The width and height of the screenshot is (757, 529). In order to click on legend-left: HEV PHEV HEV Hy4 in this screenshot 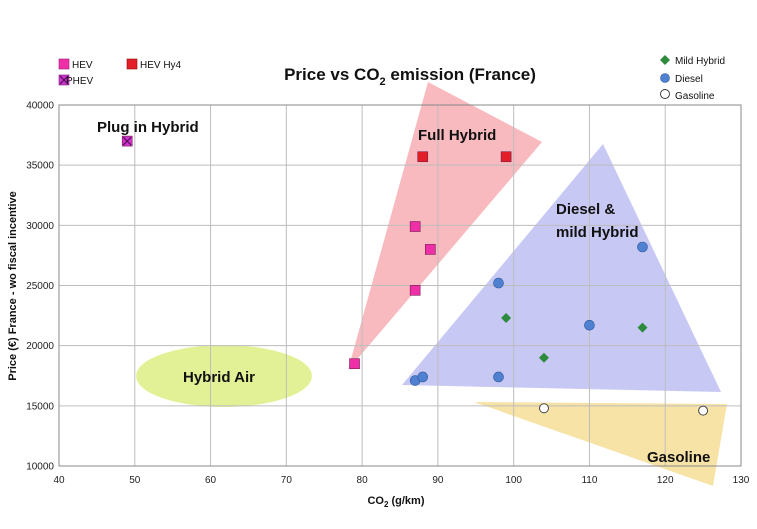, I will do `click(120, 72)`.